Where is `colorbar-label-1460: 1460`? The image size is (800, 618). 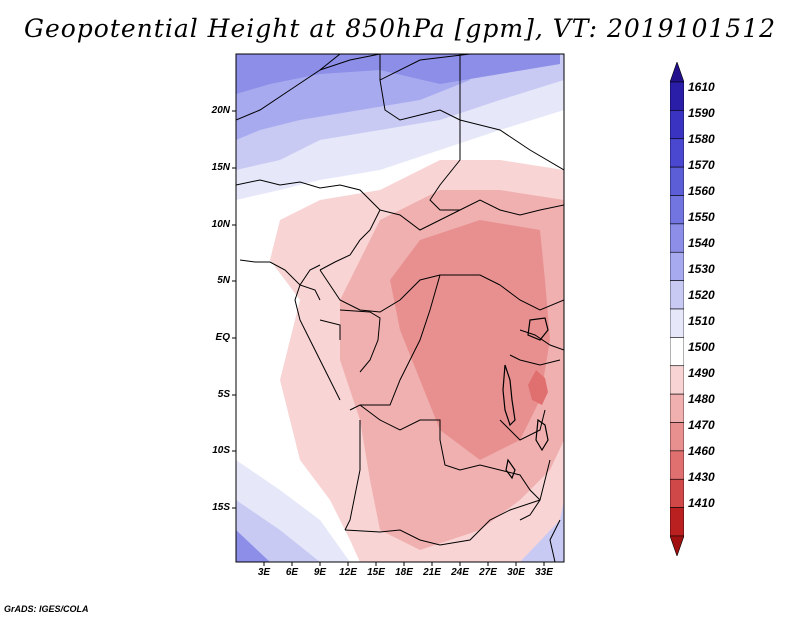
colorbar-label-1460: 1460 is located at coordinates (701, 451).